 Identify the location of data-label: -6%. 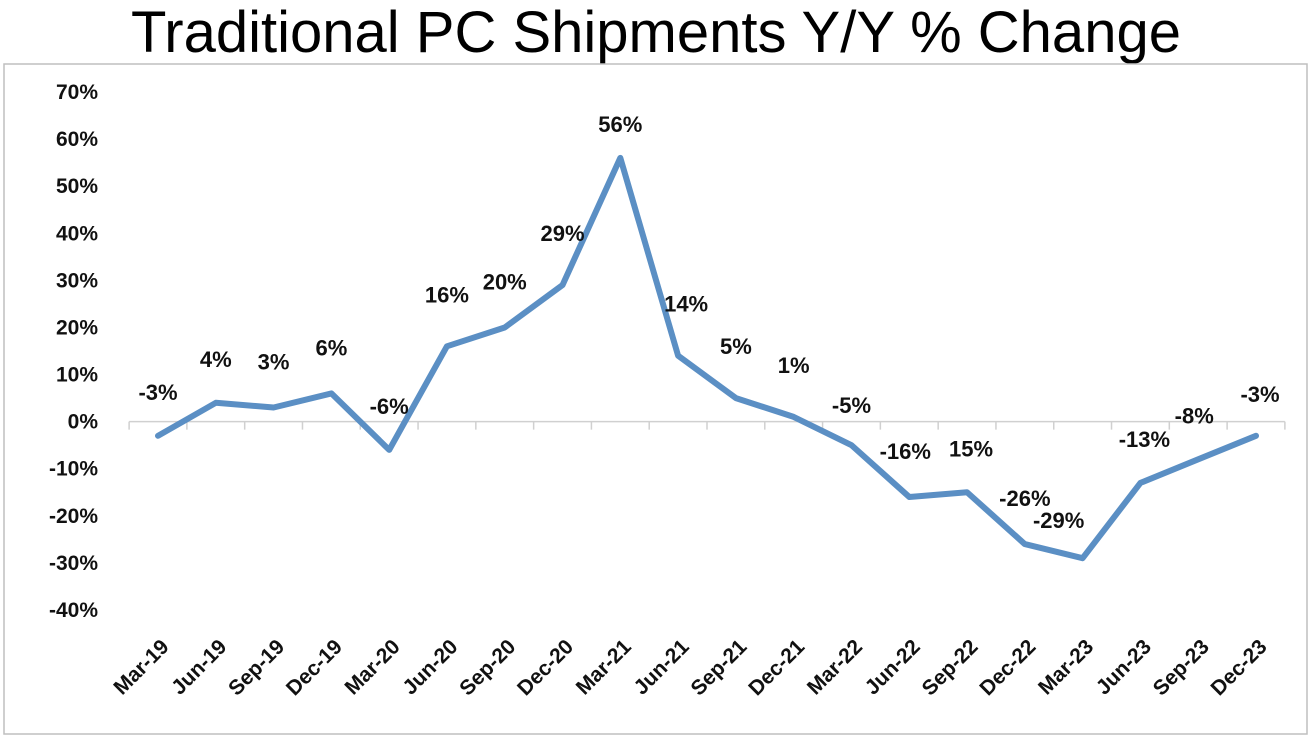
(389, 406).